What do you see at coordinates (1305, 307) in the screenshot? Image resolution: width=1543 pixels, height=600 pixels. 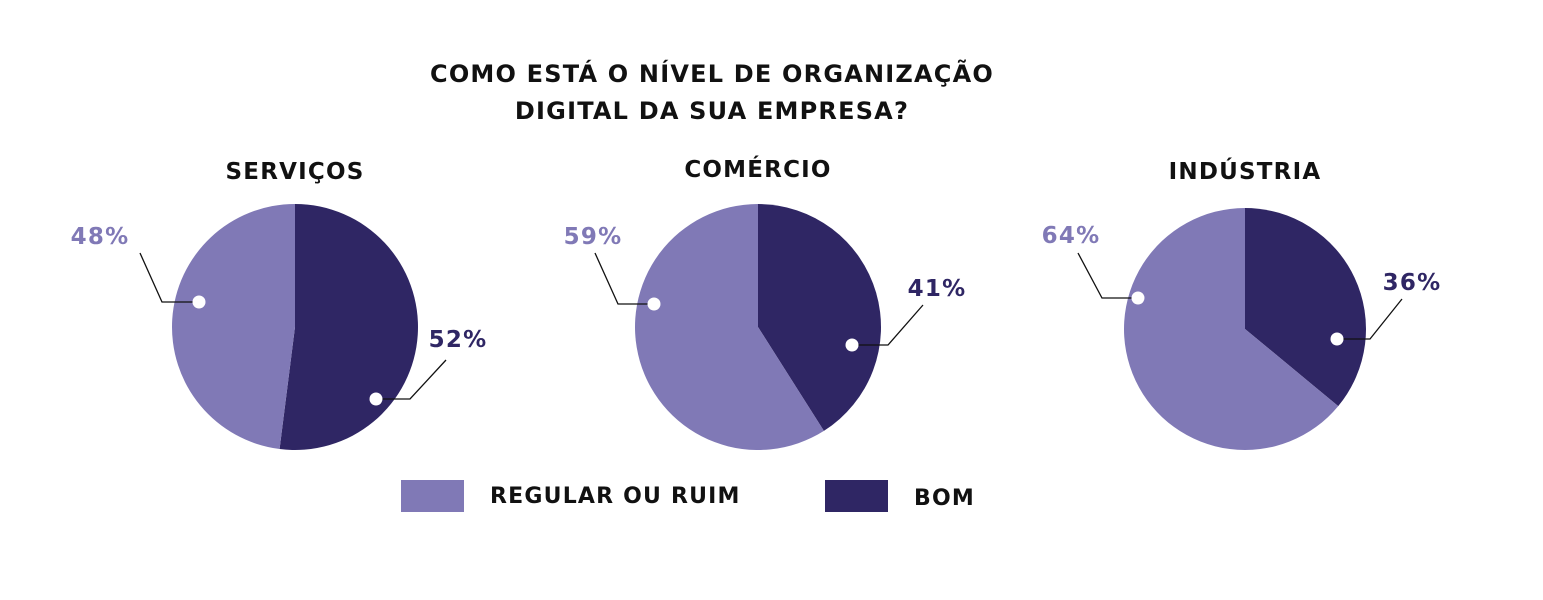 I see `pie-slice-industria-bom` at bounding box center [1305, 307].